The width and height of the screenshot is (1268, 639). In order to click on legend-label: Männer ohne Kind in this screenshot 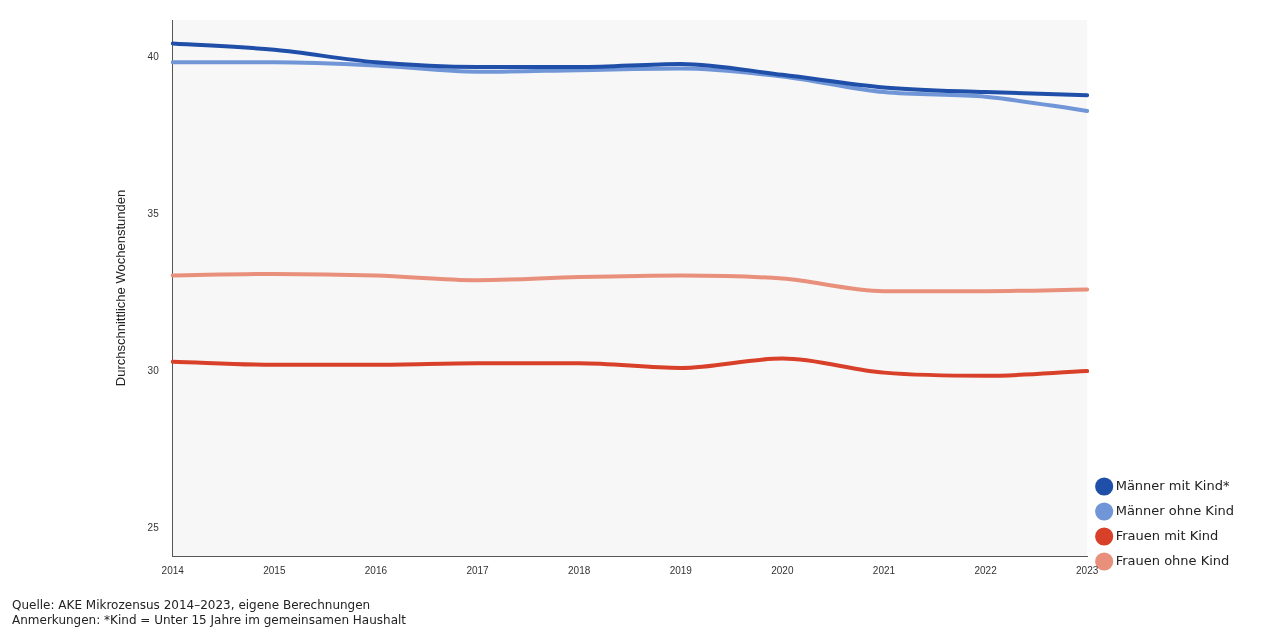, I will do `click(1174, 510)`.